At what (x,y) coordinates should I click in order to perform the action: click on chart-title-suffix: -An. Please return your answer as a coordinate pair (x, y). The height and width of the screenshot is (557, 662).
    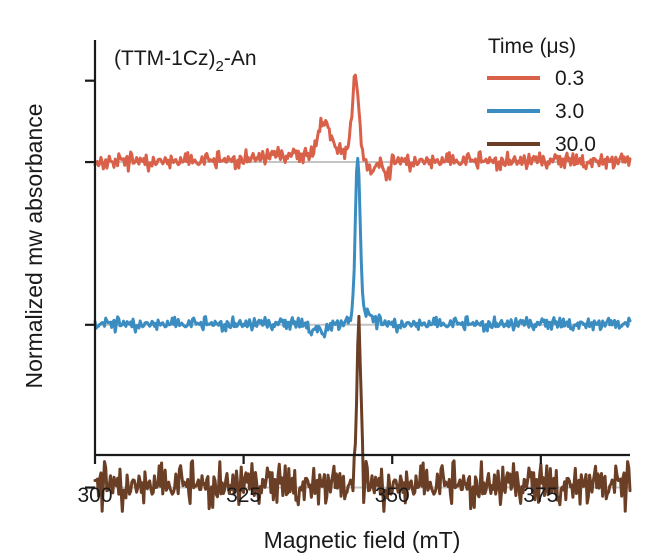
    Looking at the image, I should click on (240, 58).